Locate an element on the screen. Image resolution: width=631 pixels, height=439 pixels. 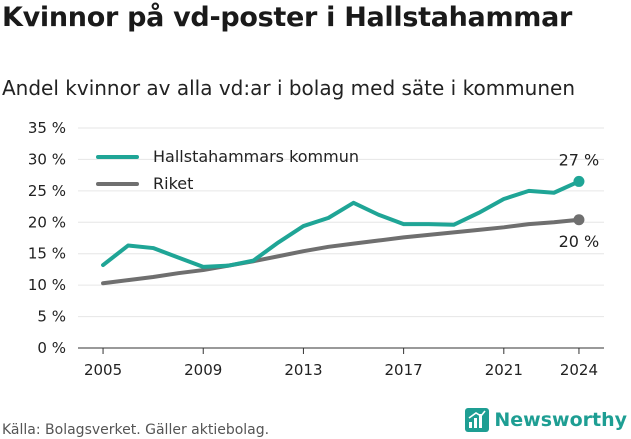
newsworthy-logo-icon is located at coordinates (477, 420).